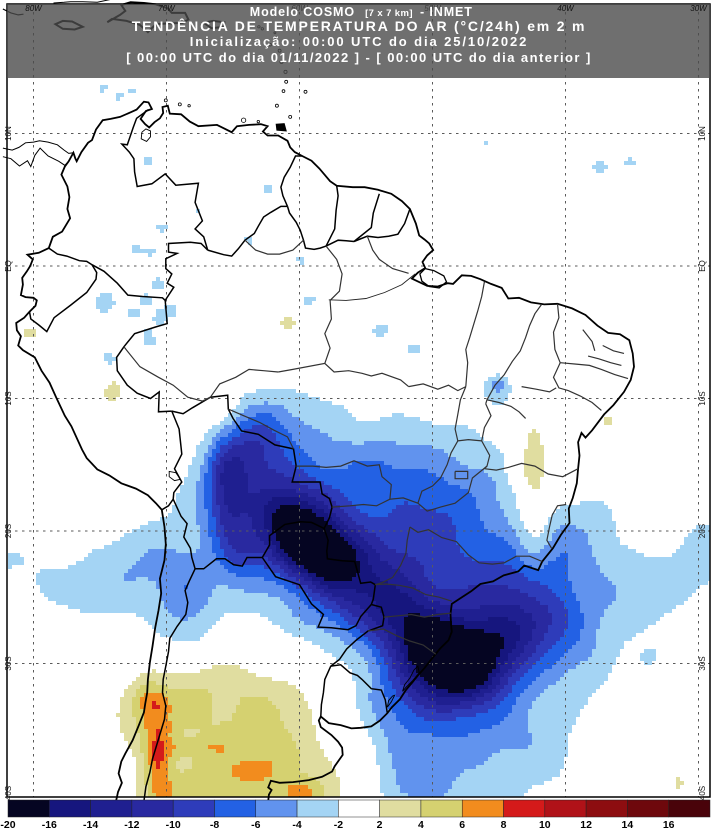  Describe the element at coordinates (173, 825) in the screenshot. I see `svg-text: -10` at that location.